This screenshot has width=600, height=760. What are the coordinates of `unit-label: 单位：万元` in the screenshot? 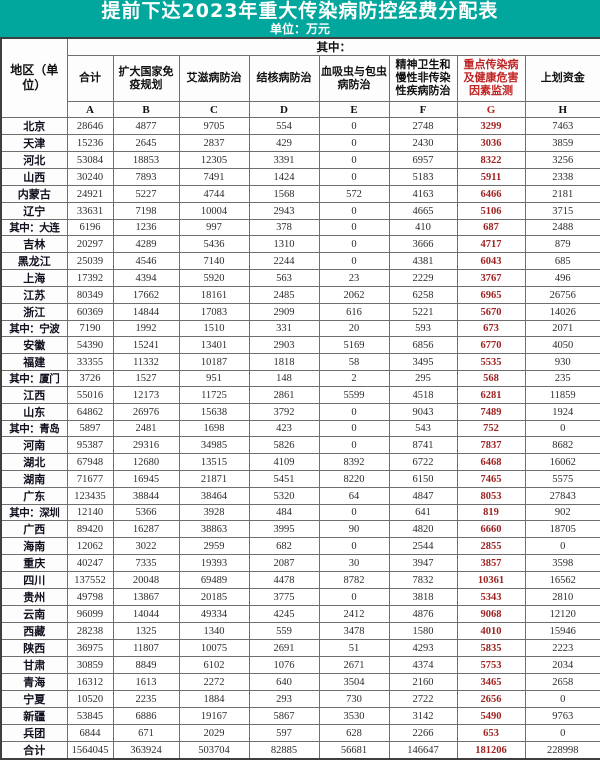 It's located at (299, 29).